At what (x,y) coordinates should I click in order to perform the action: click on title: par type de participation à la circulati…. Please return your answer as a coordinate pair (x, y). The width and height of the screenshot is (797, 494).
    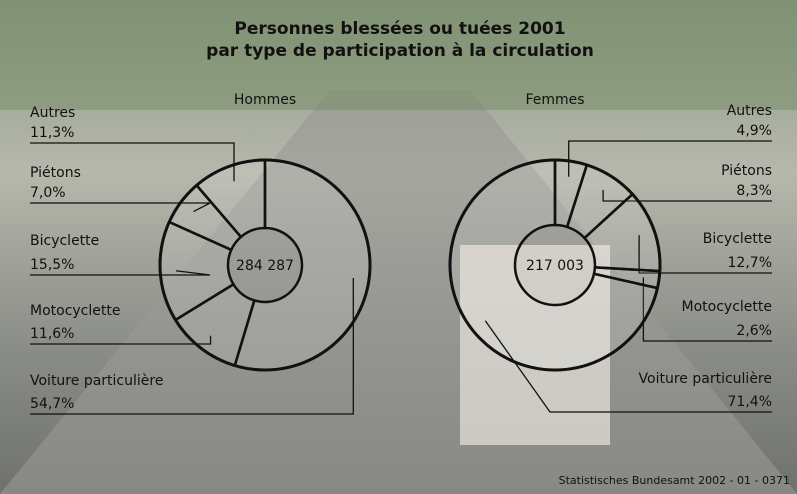
    Looking at the image, I should click on (400, 51).